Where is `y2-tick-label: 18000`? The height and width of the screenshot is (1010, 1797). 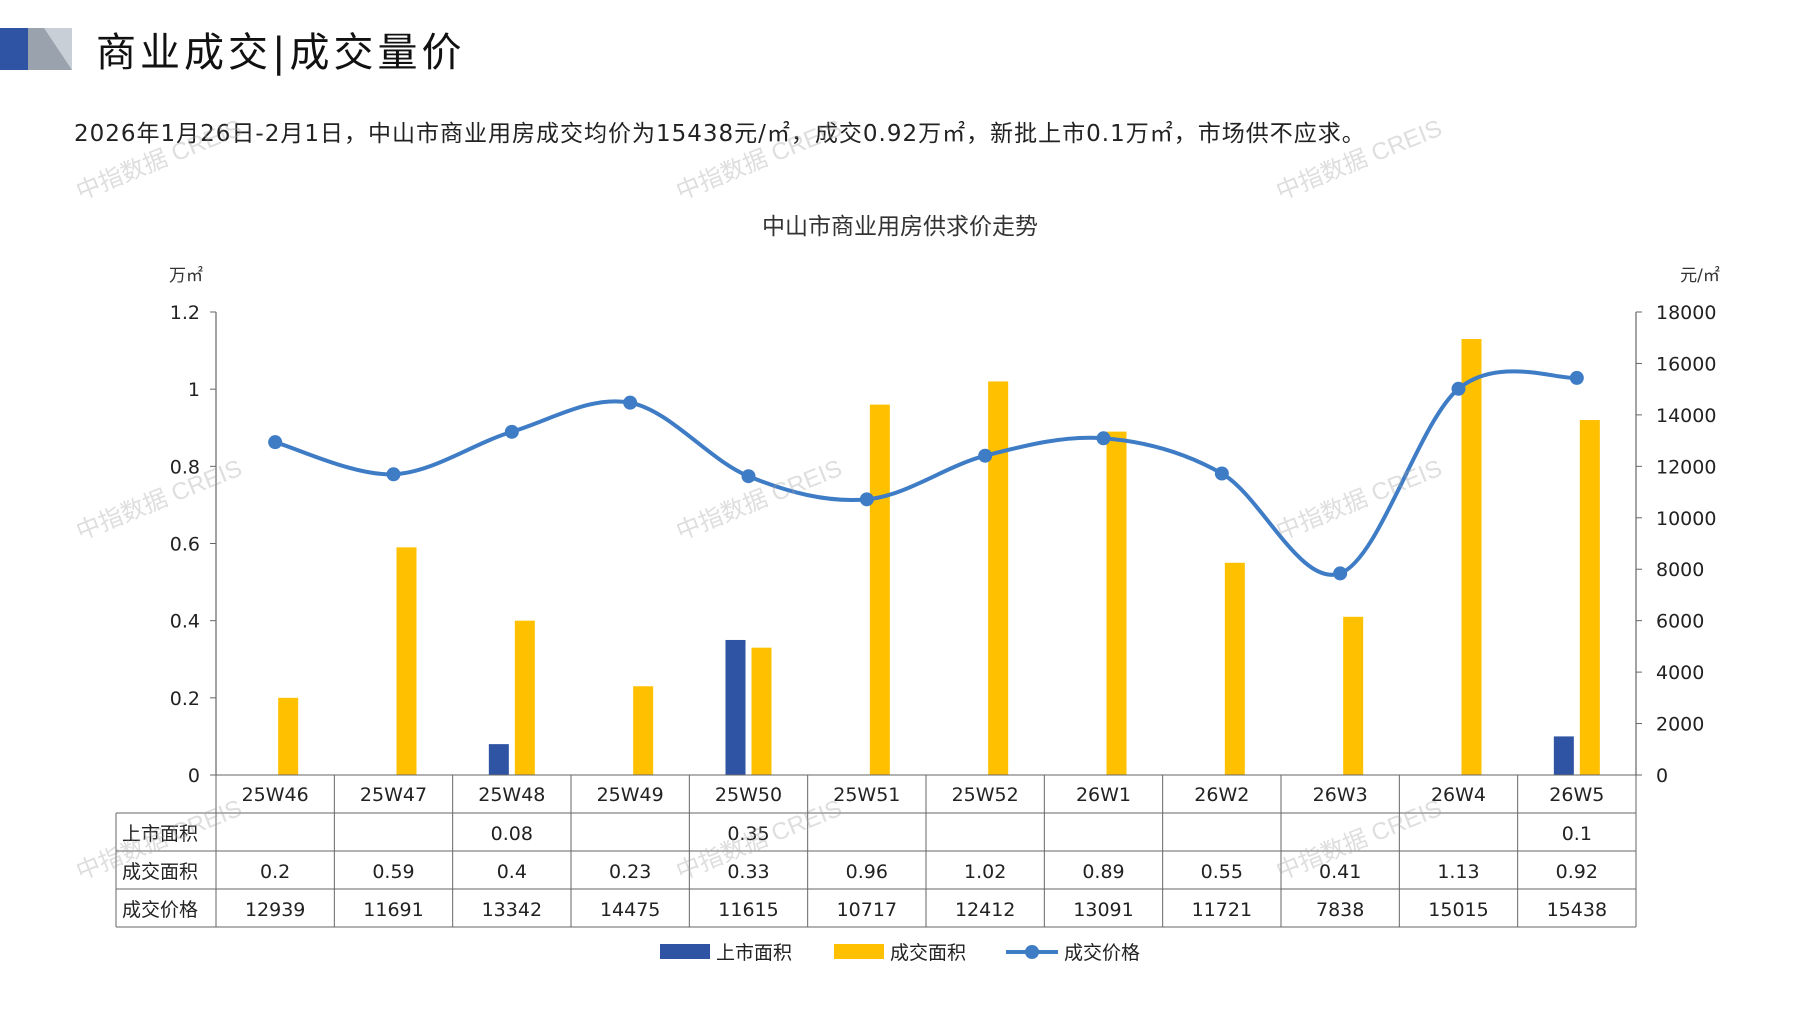 y2-tick-label: 18000 is located at coordinates (1686, 313).